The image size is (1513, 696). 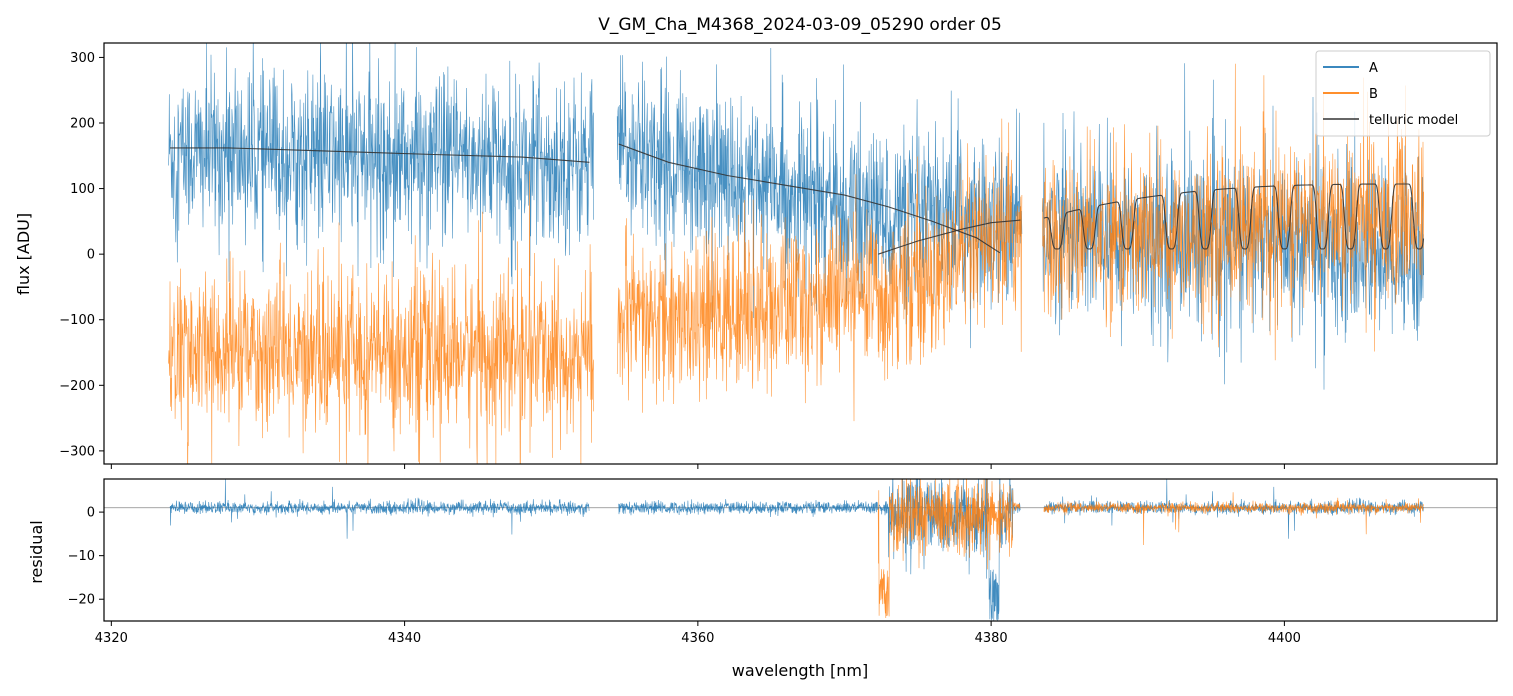 What do you see at coordinates (81, 600) in the screenshot?
I see `residual-ytick-label: −20` at bounding box center [81, 600].